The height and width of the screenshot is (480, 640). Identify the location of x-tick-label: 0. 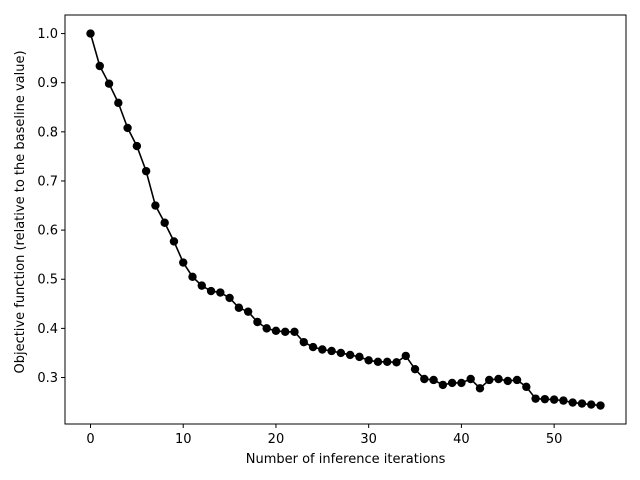
(90, 439).